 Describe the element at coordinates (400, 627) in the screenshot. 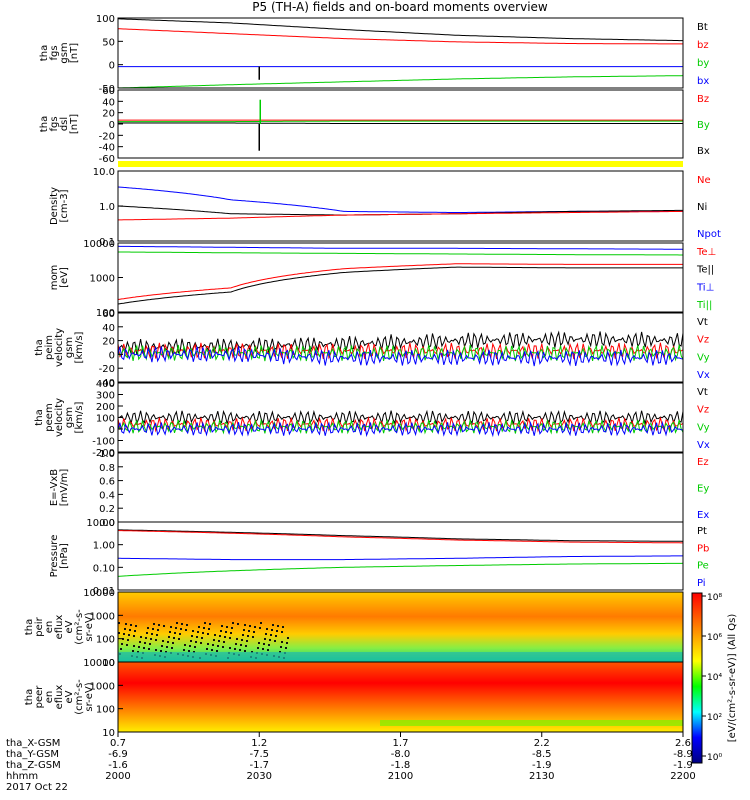

I see `spectrogram` at that location.